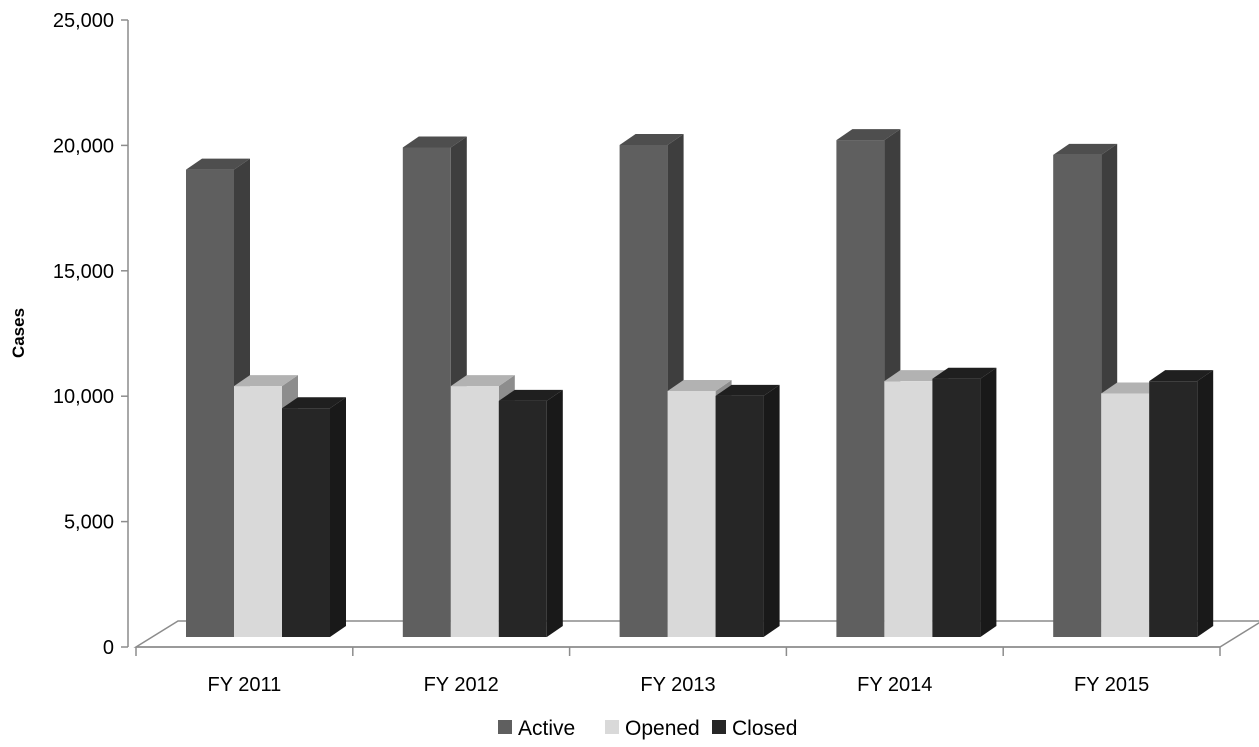 This screenshot has height=747, width=1259. I want to click on bar-closed-fy-2014, so click(964, 502).